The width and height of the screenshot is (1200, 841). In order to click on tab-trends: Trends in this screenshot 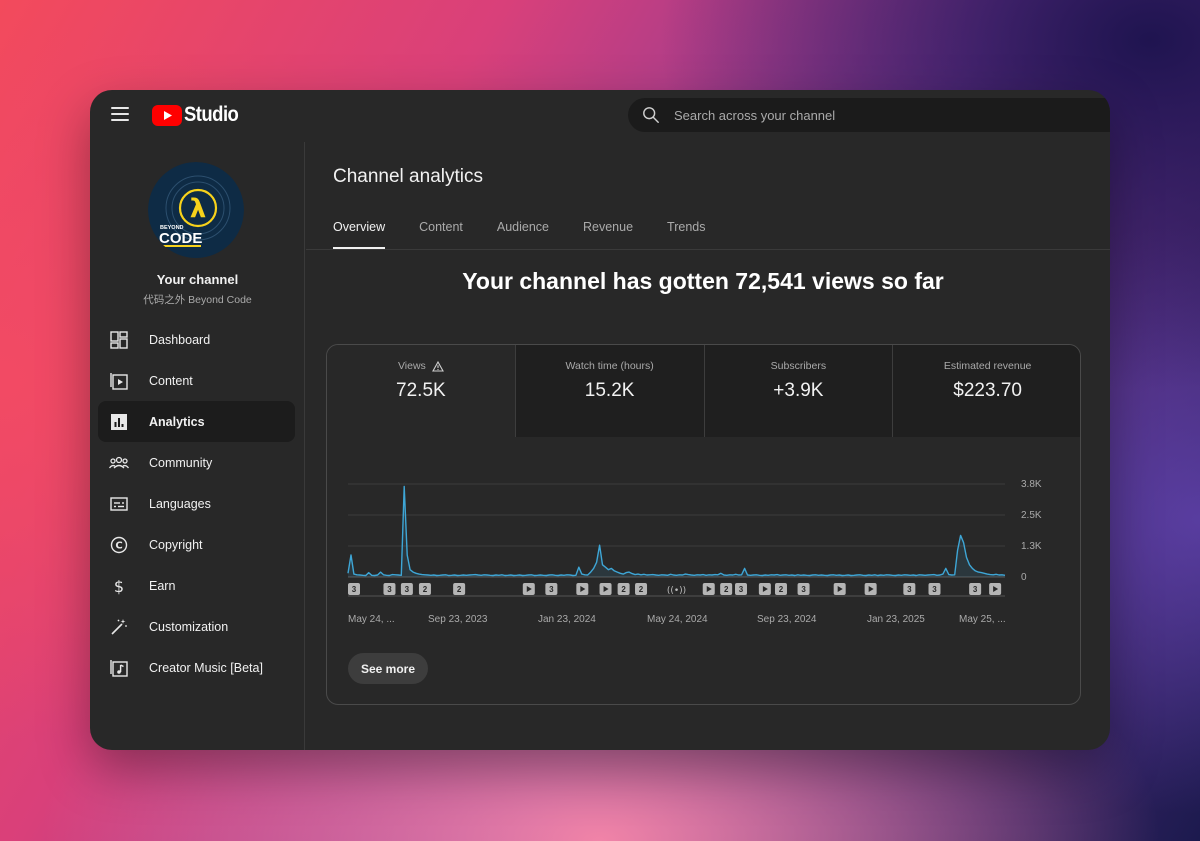, I will do `click(686, 227)`.